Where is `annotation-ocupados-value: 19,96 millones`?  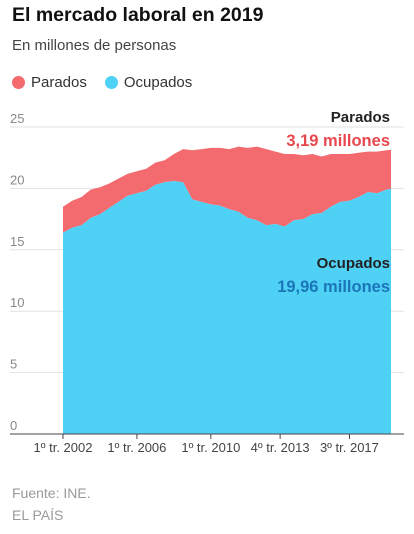 annotation-ocupados-value: 19,96 millones is located at coordinates (333, 287).